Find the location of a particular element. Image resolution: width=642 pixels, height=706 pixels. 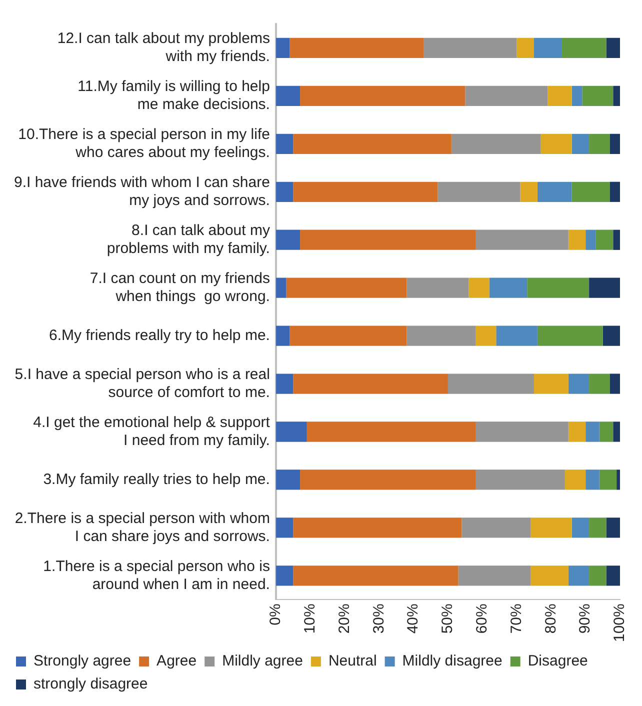

legend-label: Agree is located at coordinates (176, 661).